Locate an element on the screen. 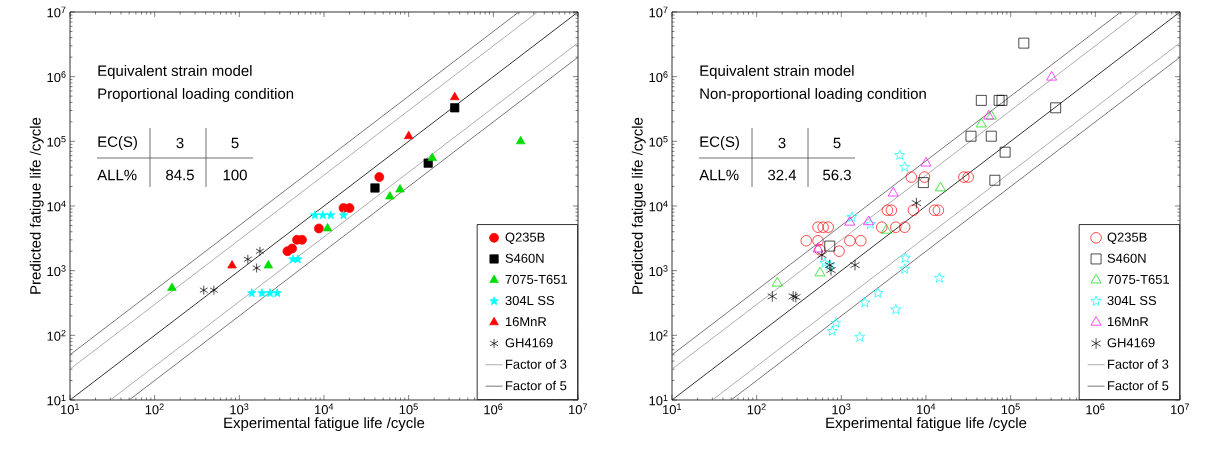 The height and width of the screenshot is (457, 1220). annotation: 100 is located at coordinates (235, 175).